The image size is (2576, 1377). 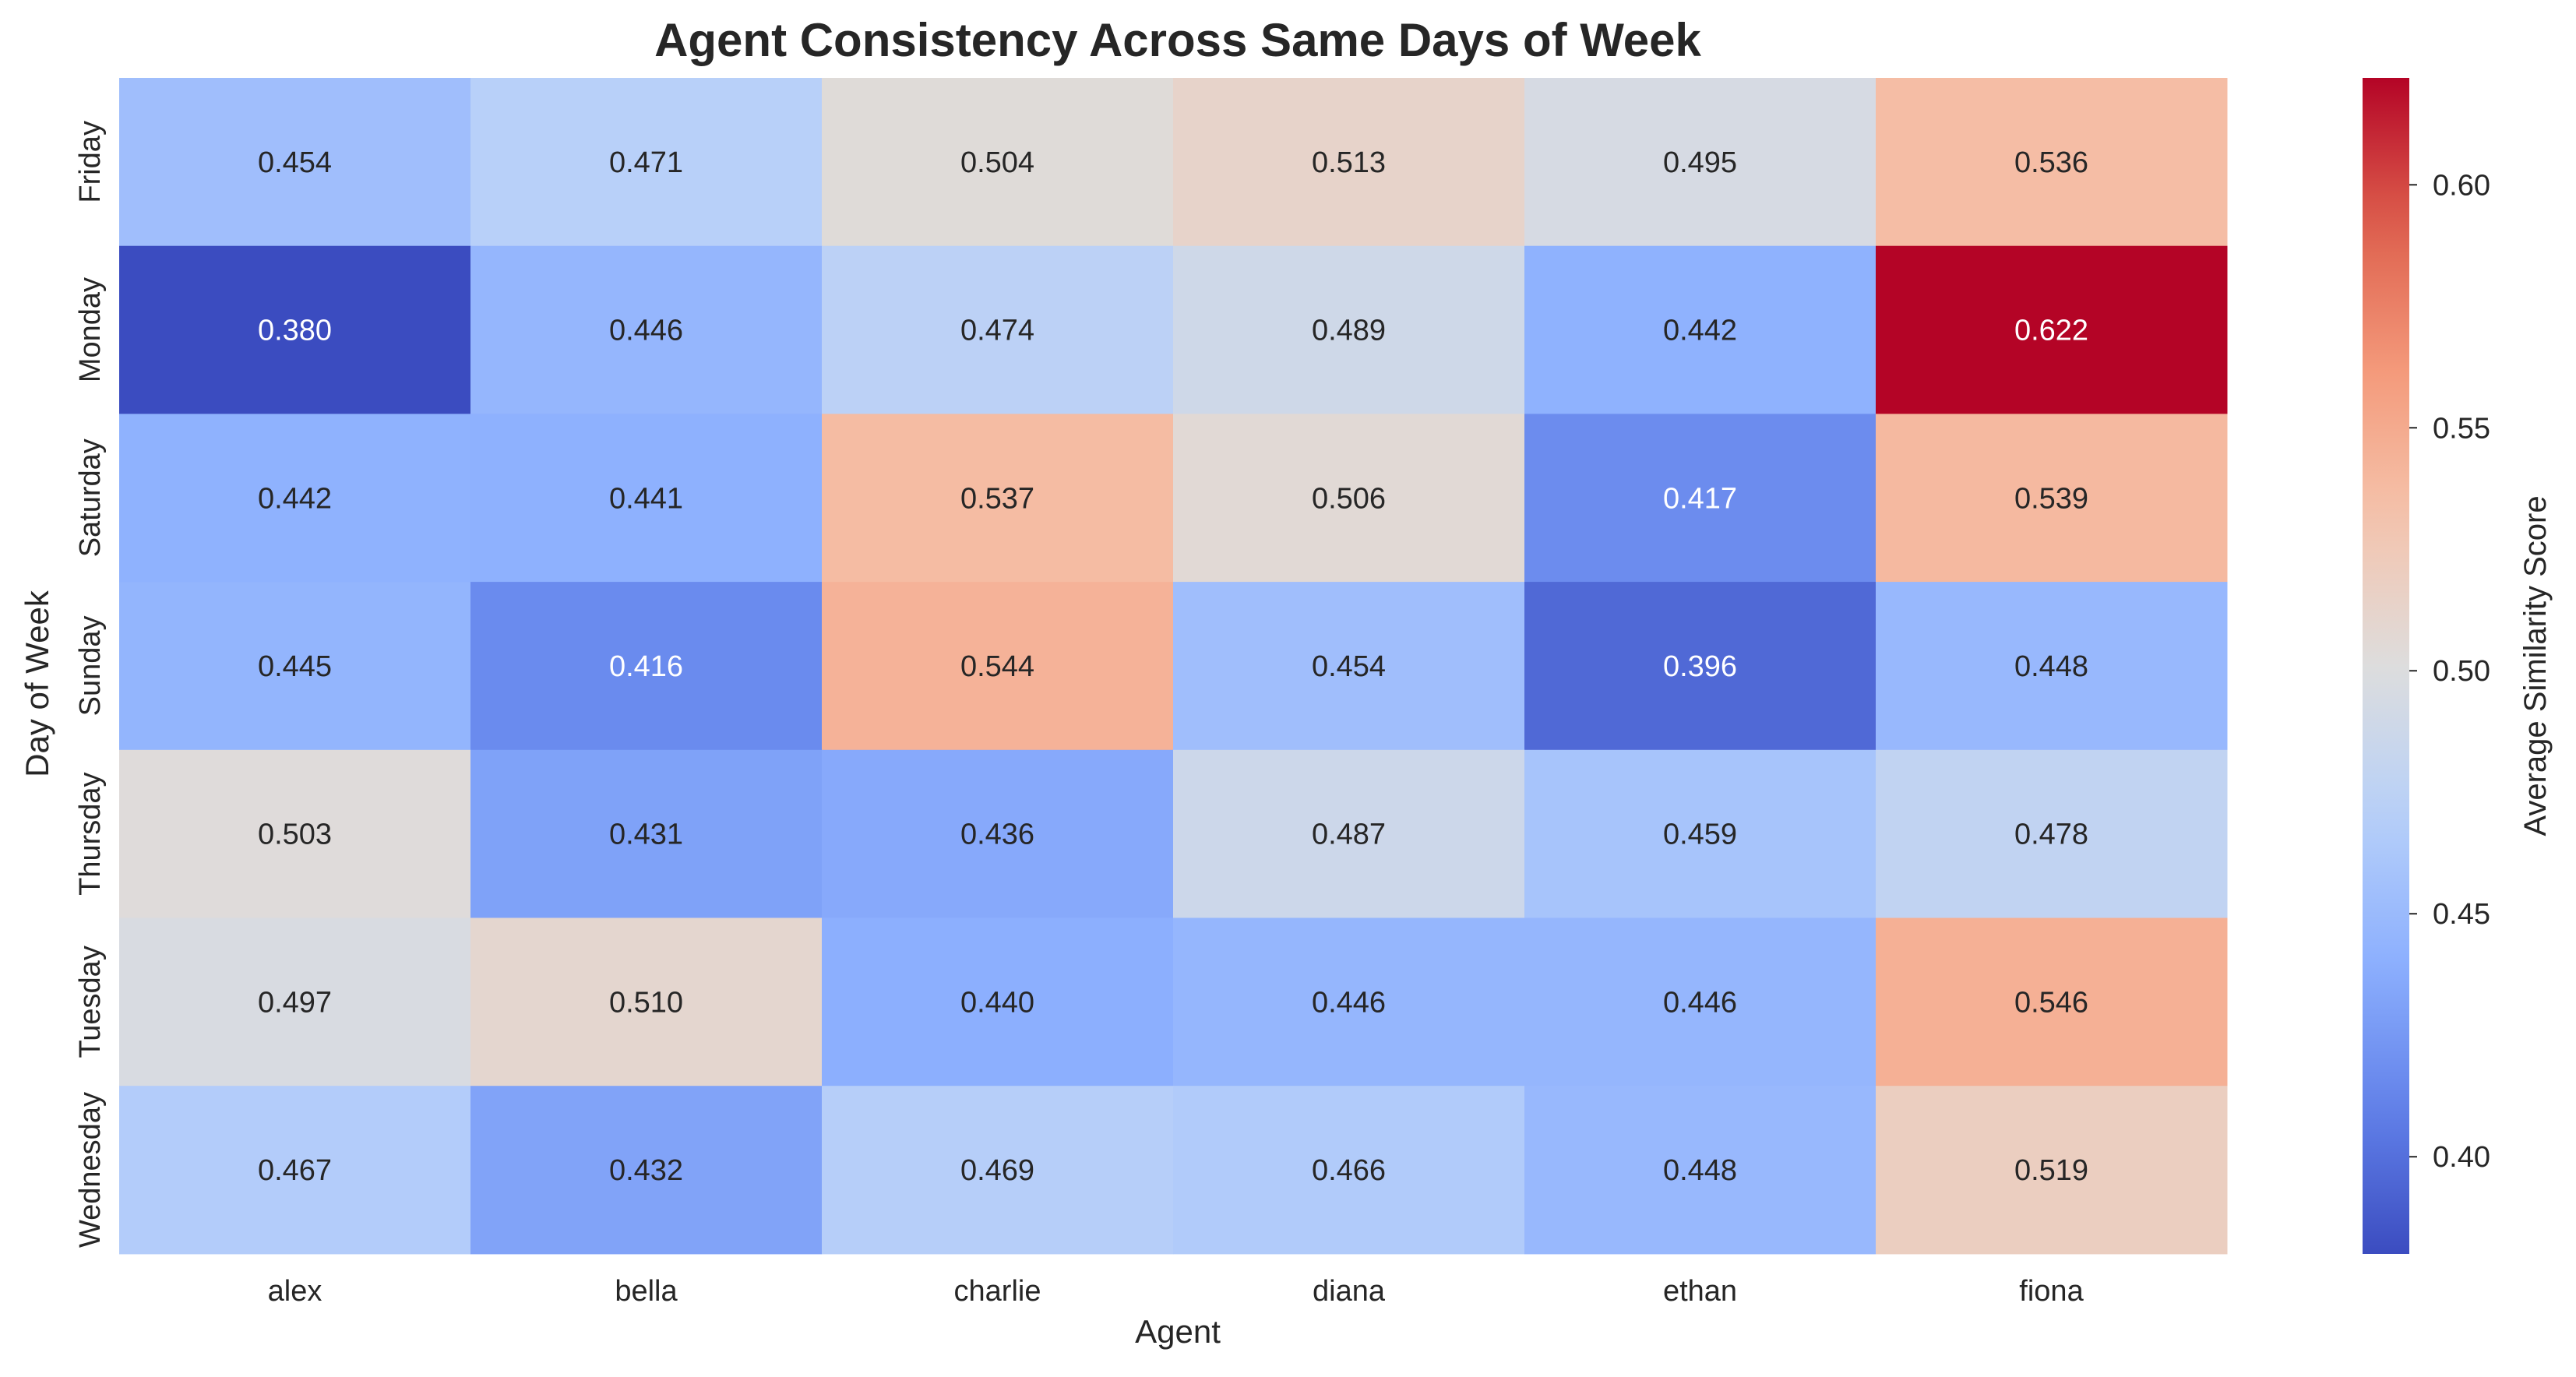 I want to click on cell-value-label: 0.474, so click(x=997, y=331).